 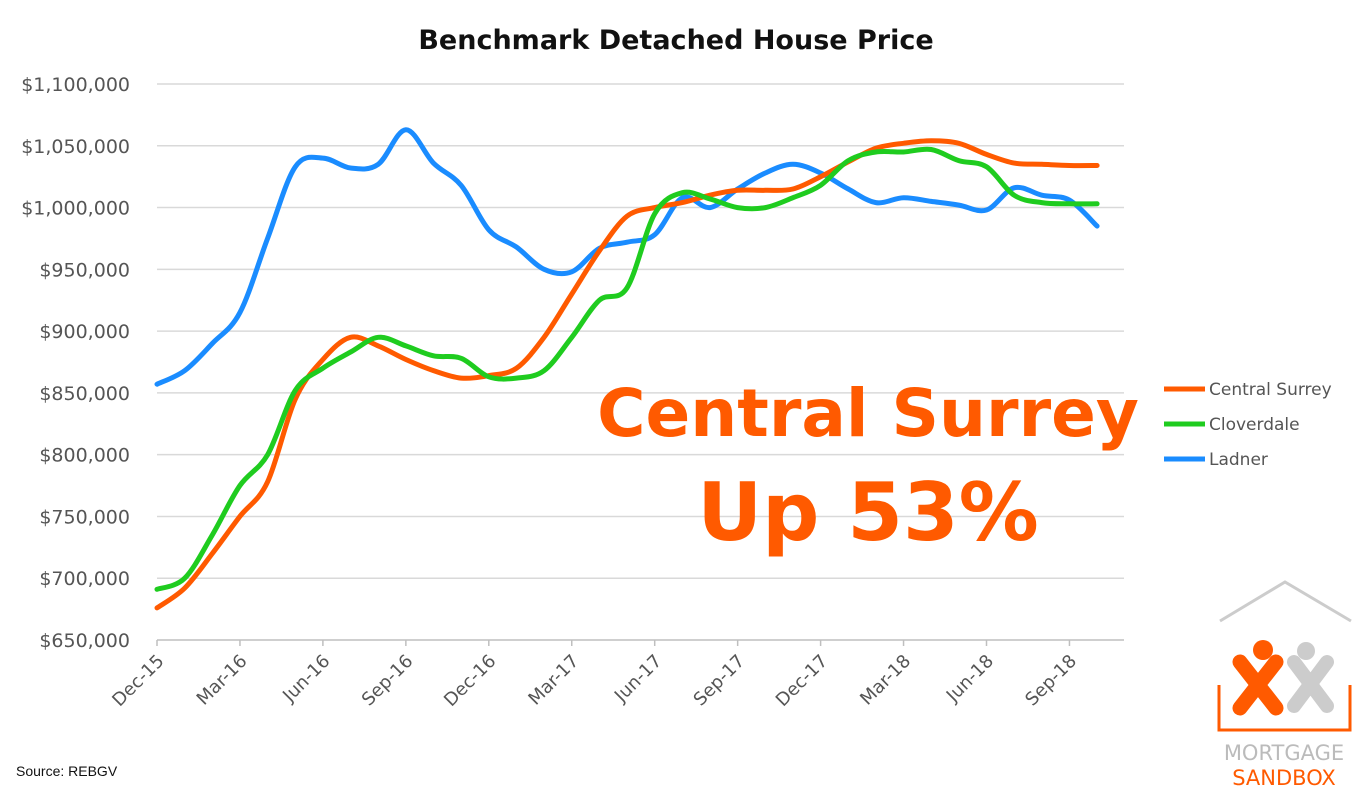 I want to click on y-tick-label: $1,100,000, so click(x=75, y=85).